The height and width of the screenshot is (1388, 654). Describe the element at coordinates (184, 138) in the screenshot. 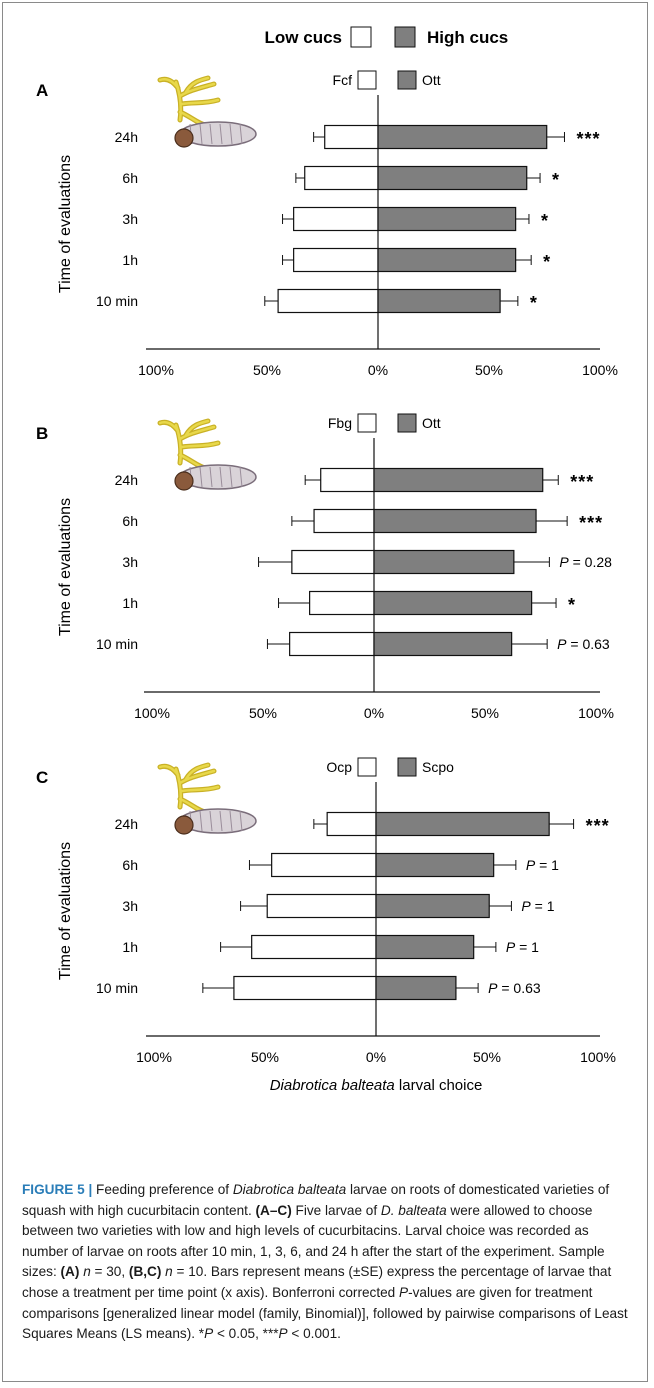

I see `larva-head` at that location.